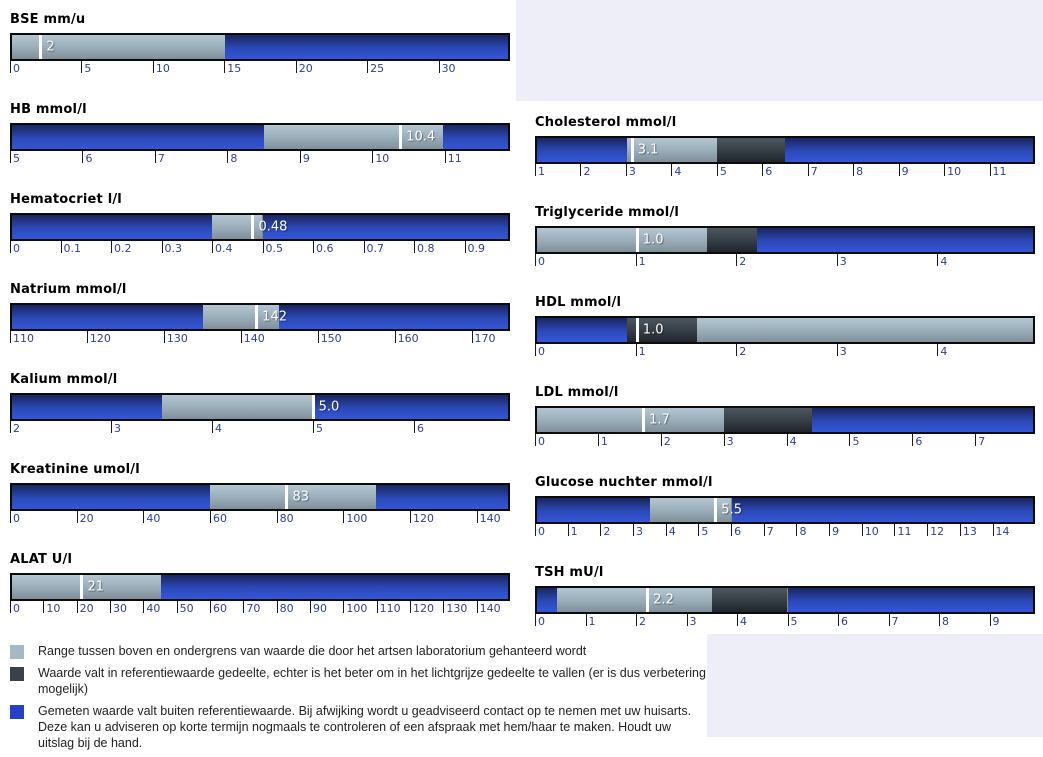 This screenshot has width=1043, height=757. I want to click on gauge-bar-hdl: 1.0, so click(785, 330).